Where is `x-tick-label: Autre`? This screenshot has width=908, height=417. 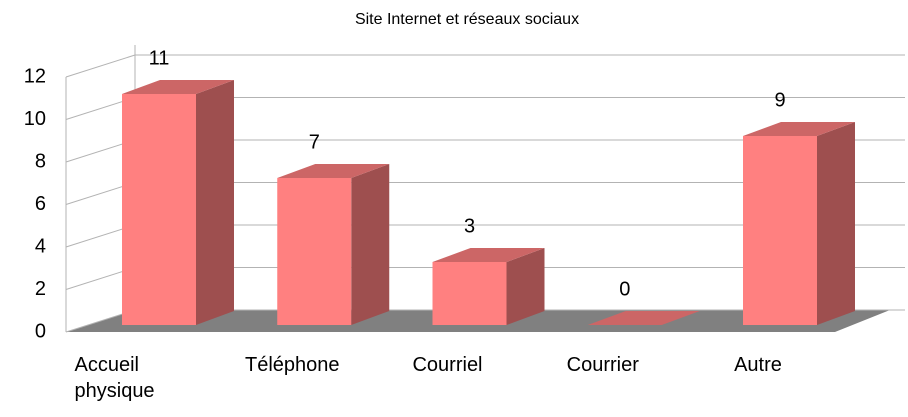 x-tick-label: Autre is located at coordinates (758, 365).